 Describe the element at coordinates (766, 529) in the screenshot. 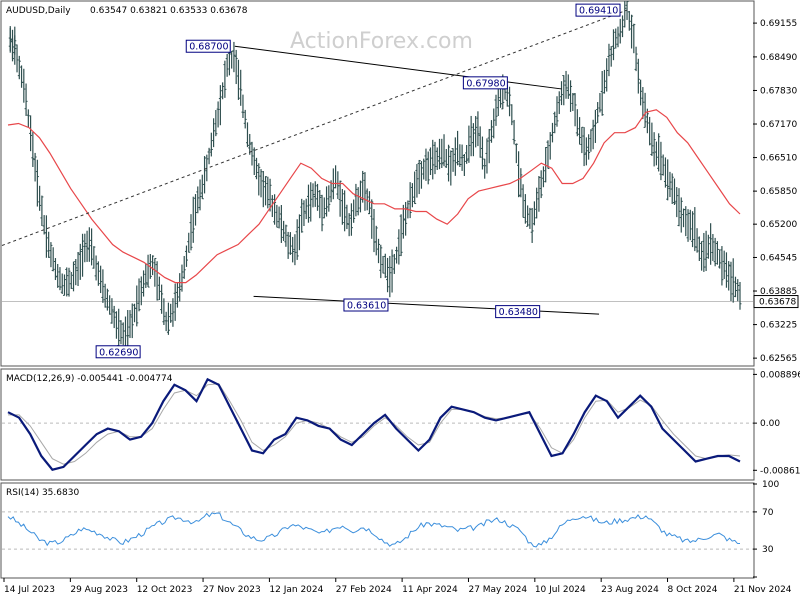

I see `rsi-axis: 100 70 30` at that location.